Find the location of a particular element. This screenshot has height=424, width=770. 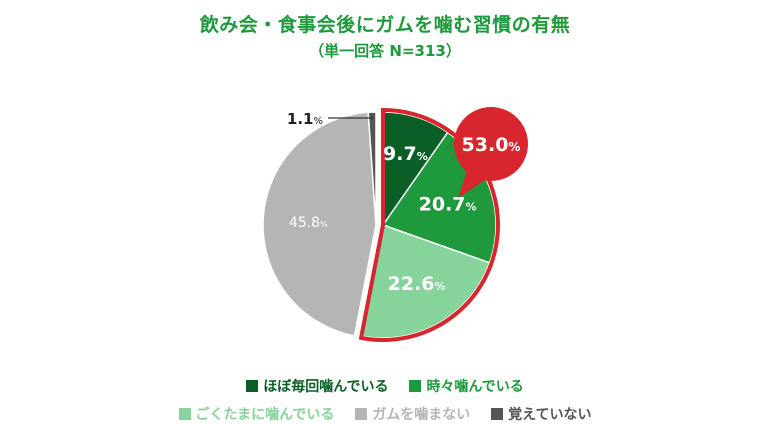

pie-slice-rarely is located at coordinates (425, 281).